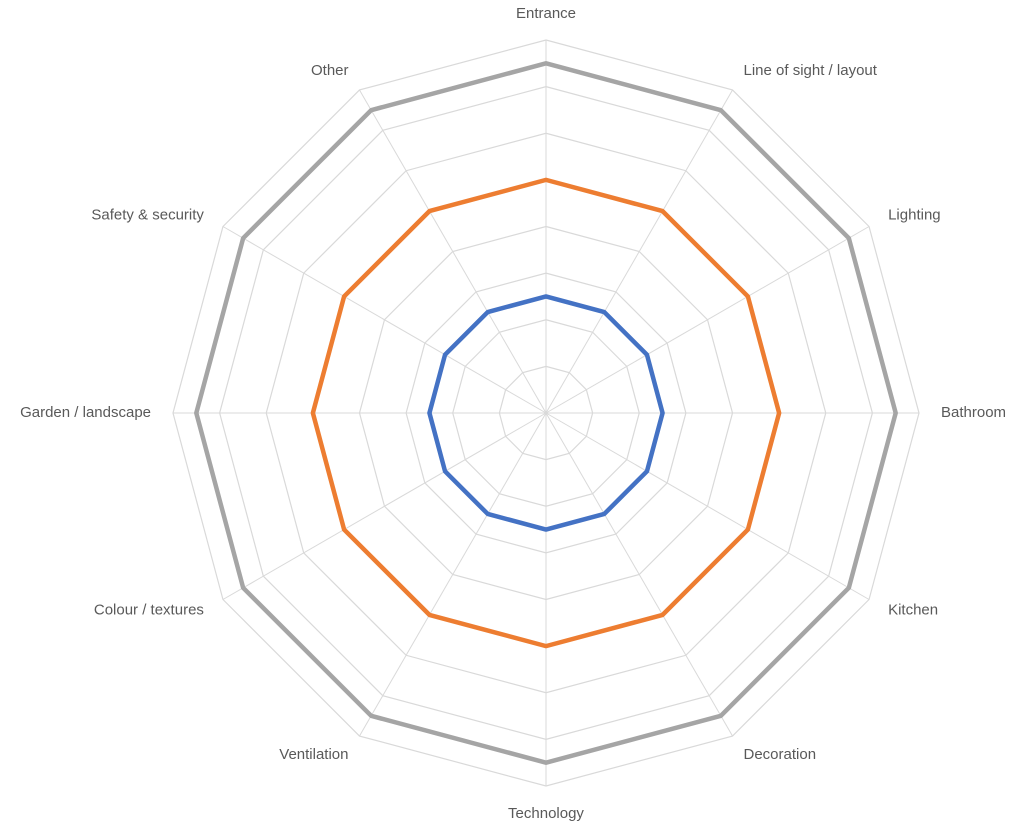  Describe the element at coordinates (973, 412) in the screenshot. I see `category-label: Bathroom` at that location.